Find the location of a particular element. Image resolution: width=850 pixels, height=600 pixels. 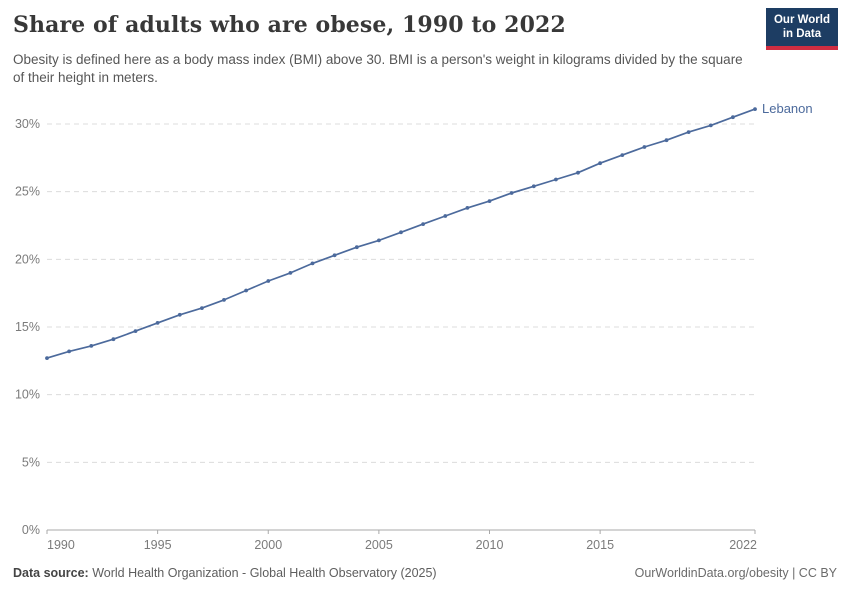

x-tick-label: 2010 is located at coordinates (490, 545).